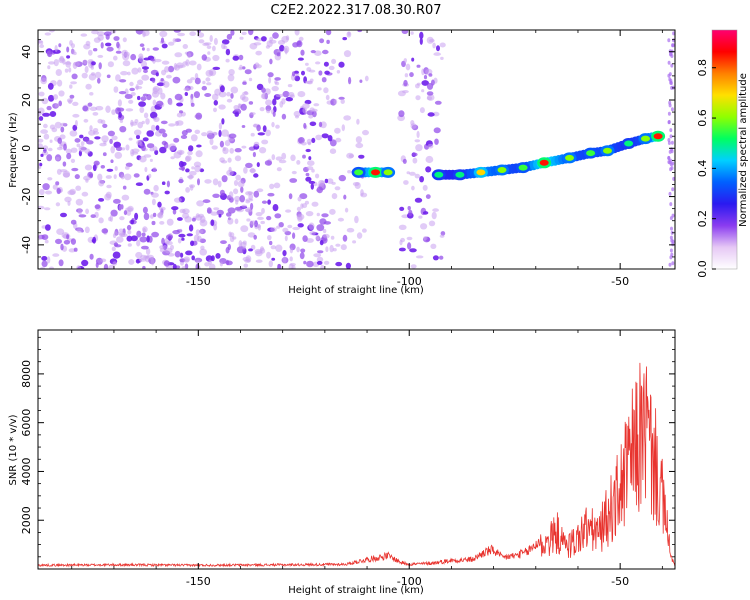 This screenshot has height=600, width=750. Describe the element at coordinates (706, 168) in the screenshot. I see `colorbar-ticks: 0.0 0.2 0.4 0.6 0.8` at that location.